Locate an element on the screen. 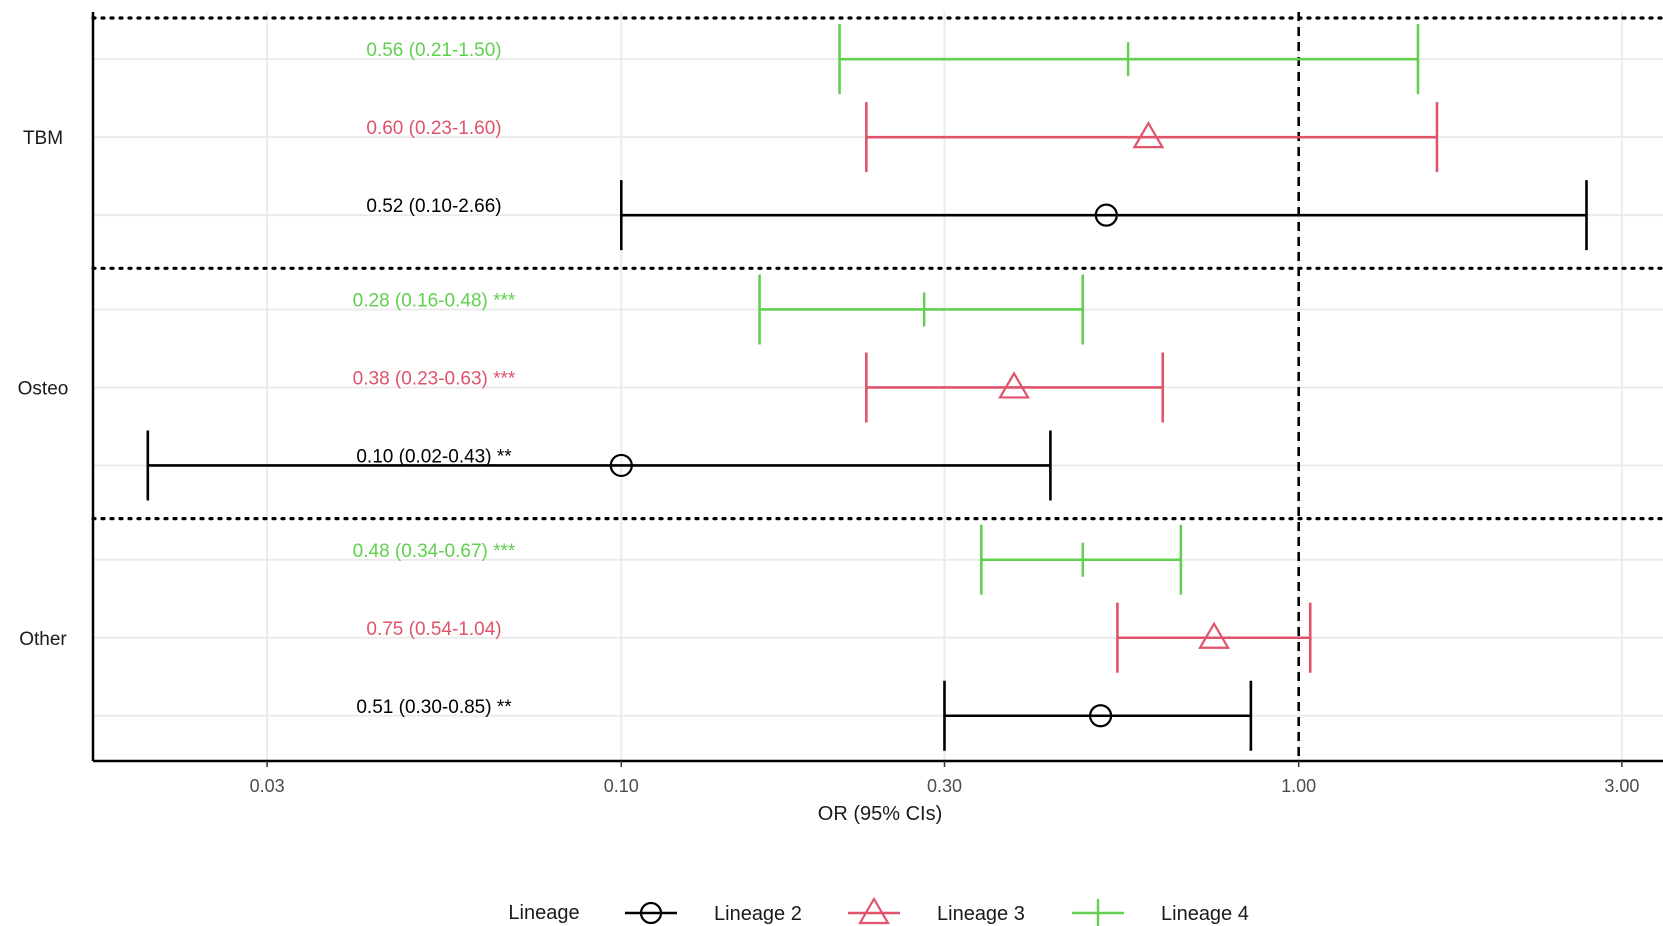 Image resolution: width=1663 pixels, height=926 pixels. or-label: 0.60 (0.23-1.60) is located at coordinates (433, 128).